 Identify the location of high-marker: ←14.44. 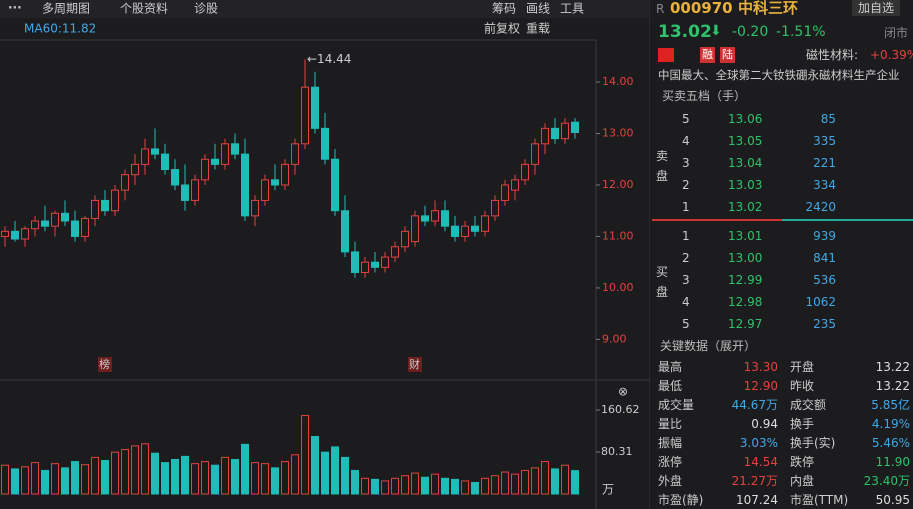
(329, 59).